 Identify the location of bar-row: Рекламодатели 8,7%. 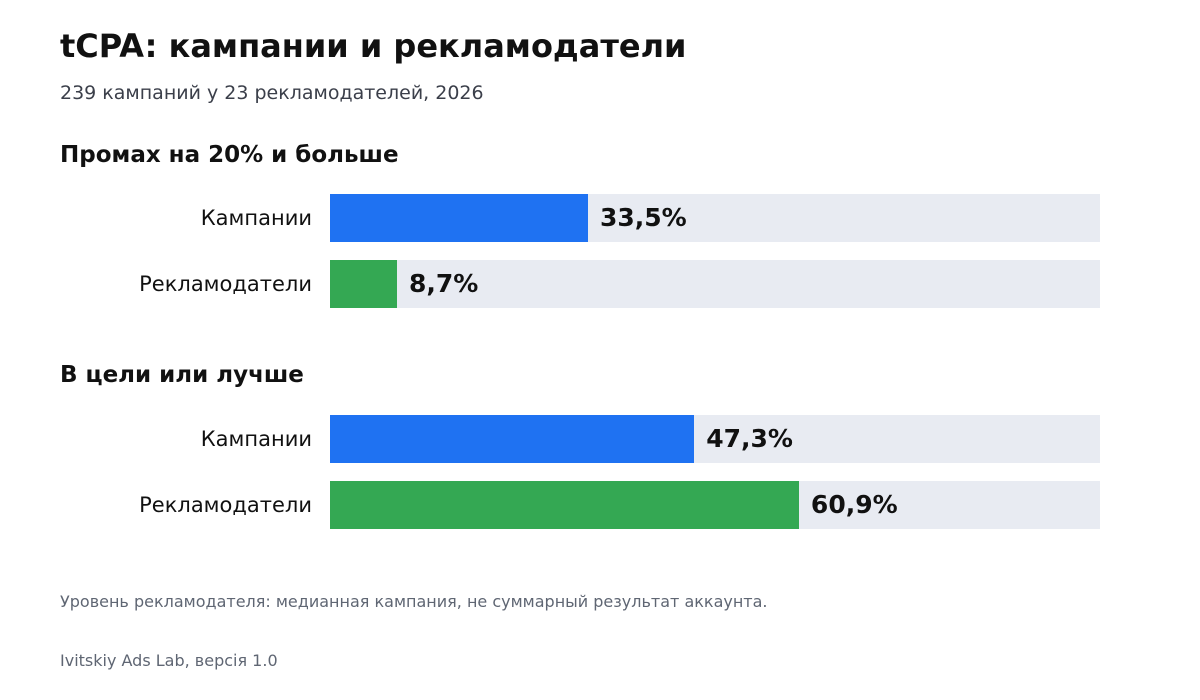
(580, 284).